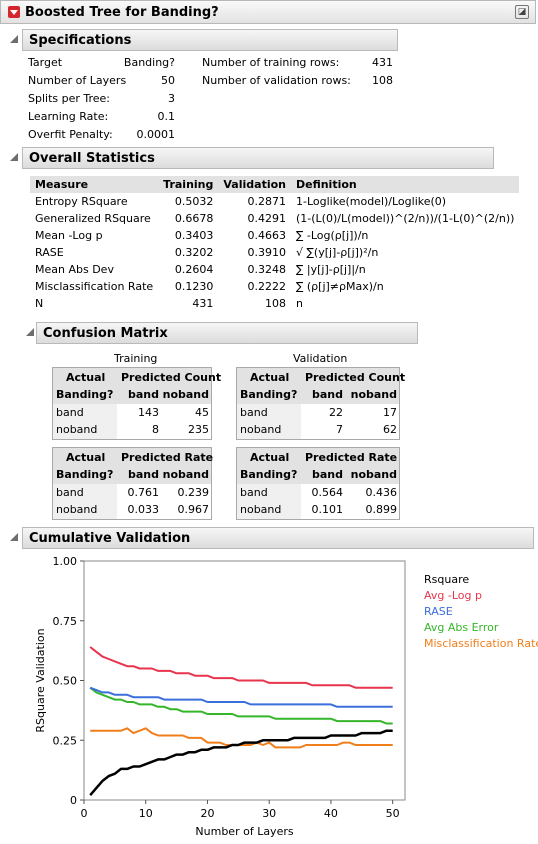 This screenshot has width=538, height=844. I want to click on legend-item: Misclassification Rate, so click(481, 643).